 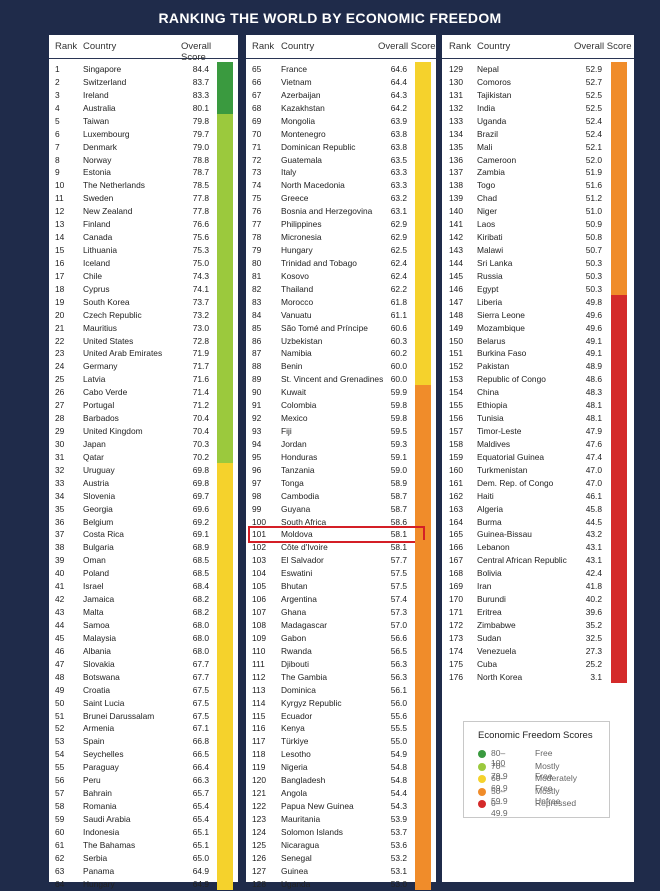 What do you see at coordinates (108, 340) in the screenshot?
I see `country-cell: United States` at bounding box center [108, 340].